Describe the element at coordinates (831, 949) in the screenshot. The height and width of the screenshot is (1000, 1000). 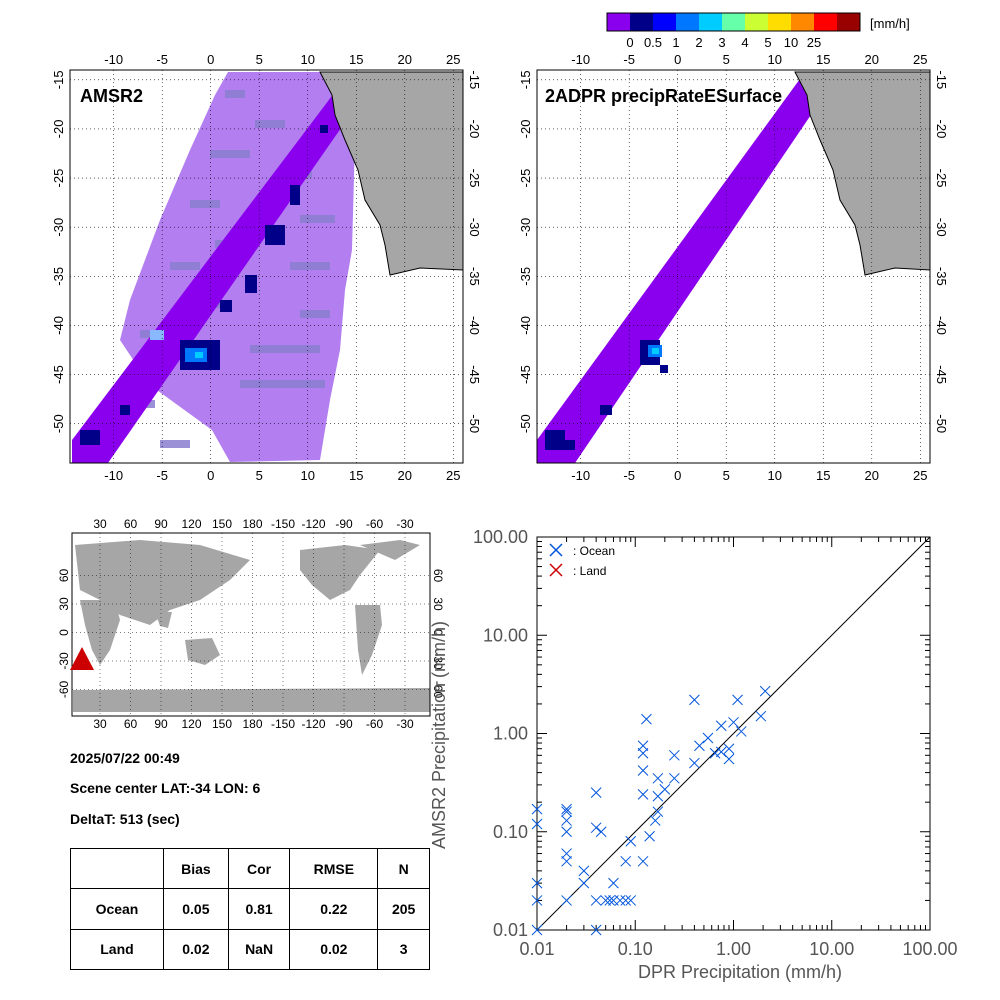
I see `x-tick-label: 10.00` at that location.